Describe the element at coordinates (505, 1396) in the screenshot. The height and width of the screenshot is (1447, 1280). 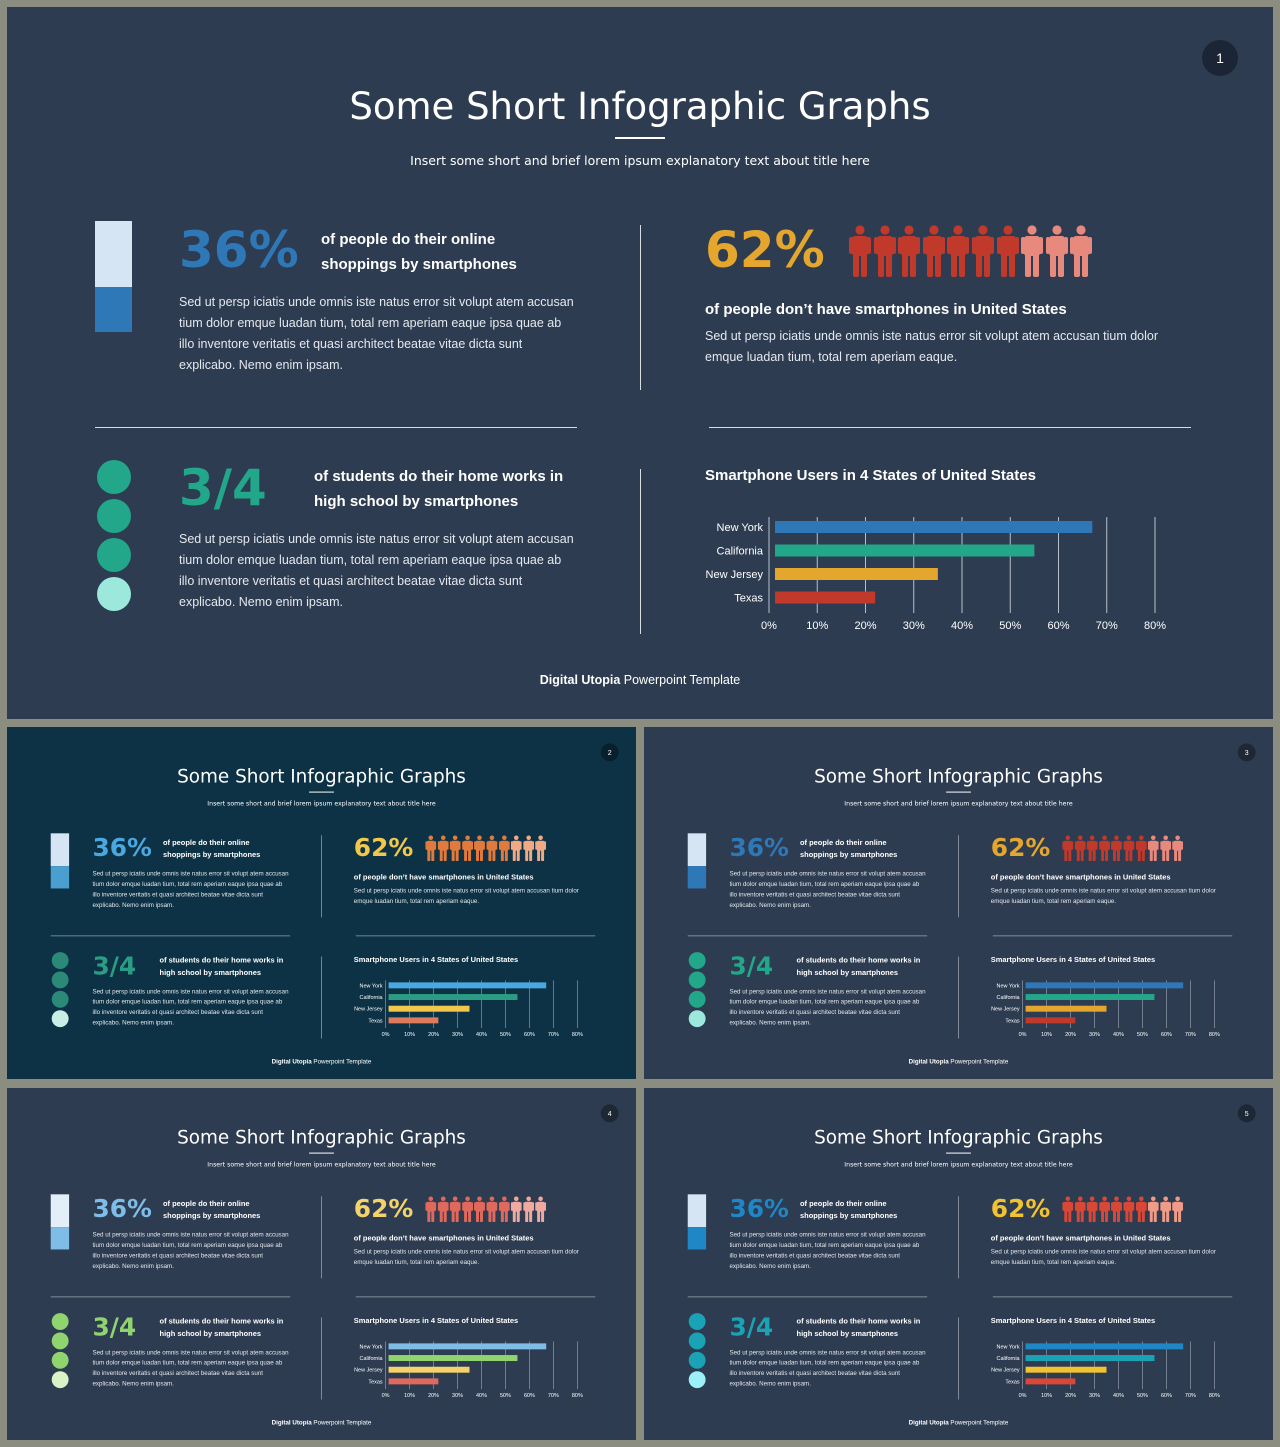
I see `x-tick-label: 50%` at that location.